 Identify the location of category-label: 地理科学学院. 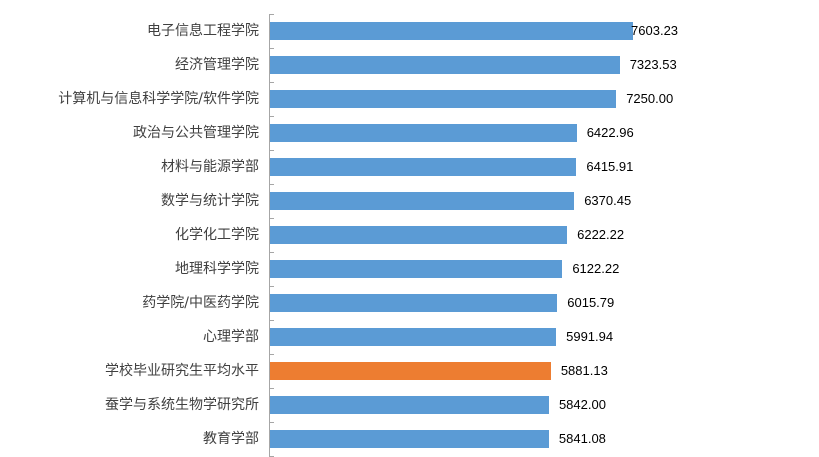
(217, 269).